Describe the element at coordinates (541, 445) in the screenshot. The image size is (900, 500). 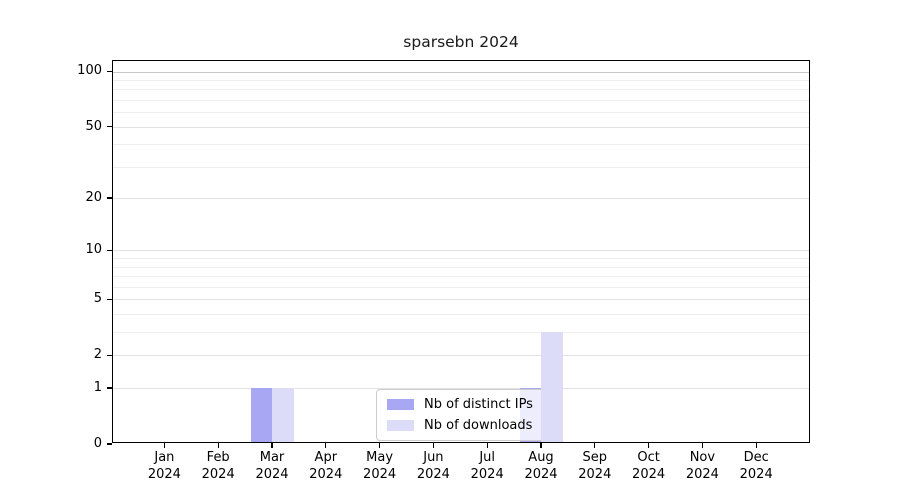
I see `x-tick-mark-aug` at that location.